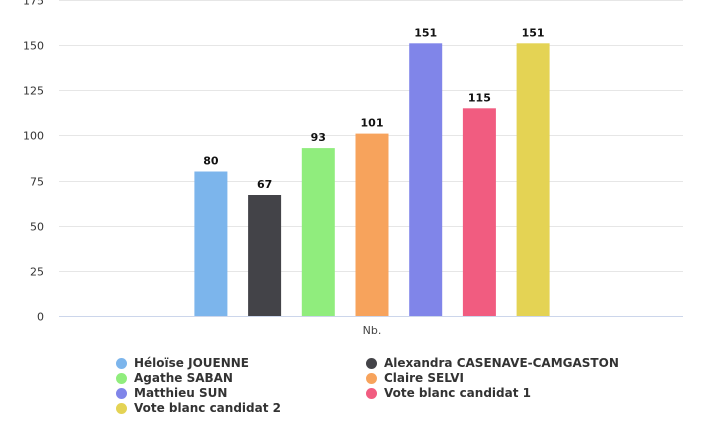 The height and width of the screenshot is (432, 701). I want to click on legend-item: Agathe SABAN, so click(174, 378).